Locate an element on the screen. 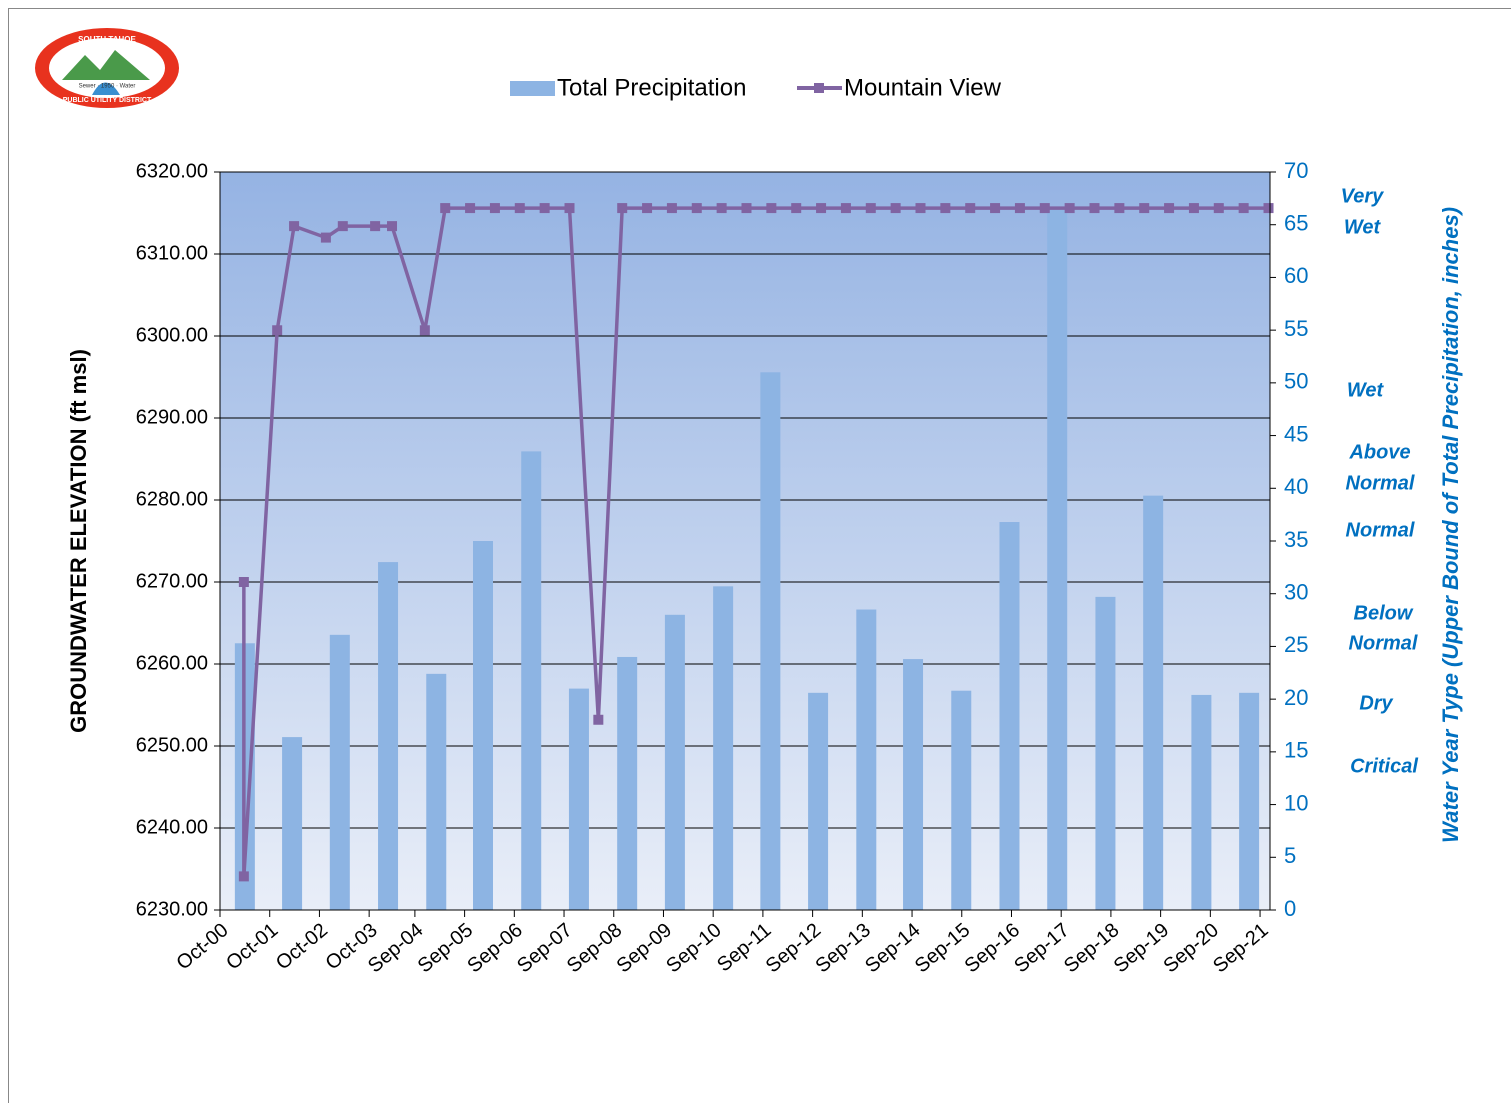 This screenshot has height=1103, width=1511. x-tick-label: Sep-09 is located at coordinates (645, 948).